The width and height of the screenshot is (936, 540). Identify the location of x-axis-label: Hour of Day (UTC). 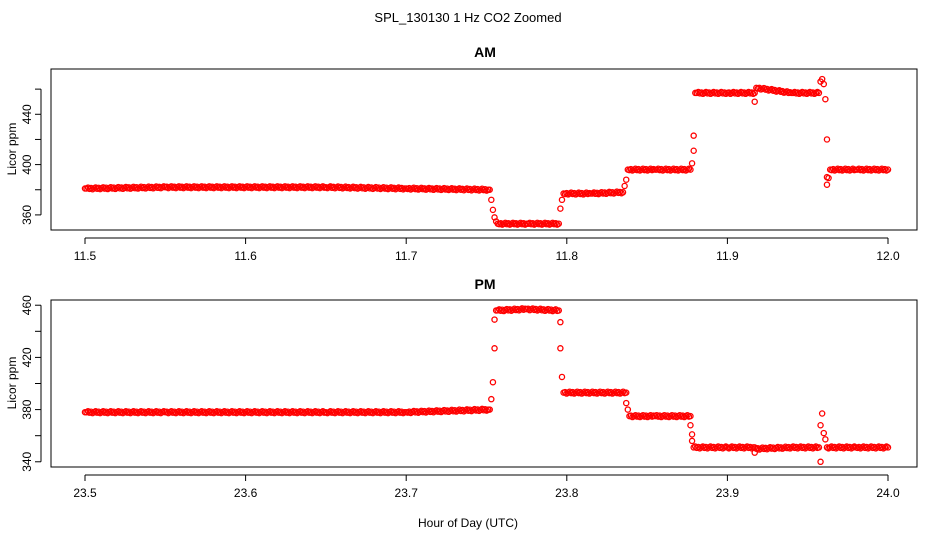
(468, 523).